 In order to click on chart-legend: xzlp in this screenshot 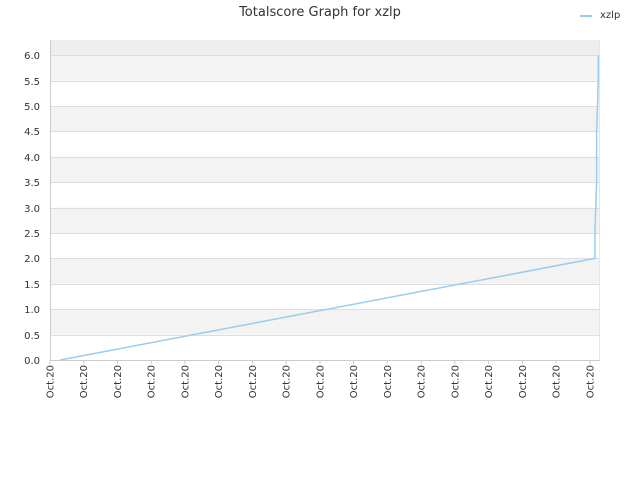, I will do `click(600, 15)`.